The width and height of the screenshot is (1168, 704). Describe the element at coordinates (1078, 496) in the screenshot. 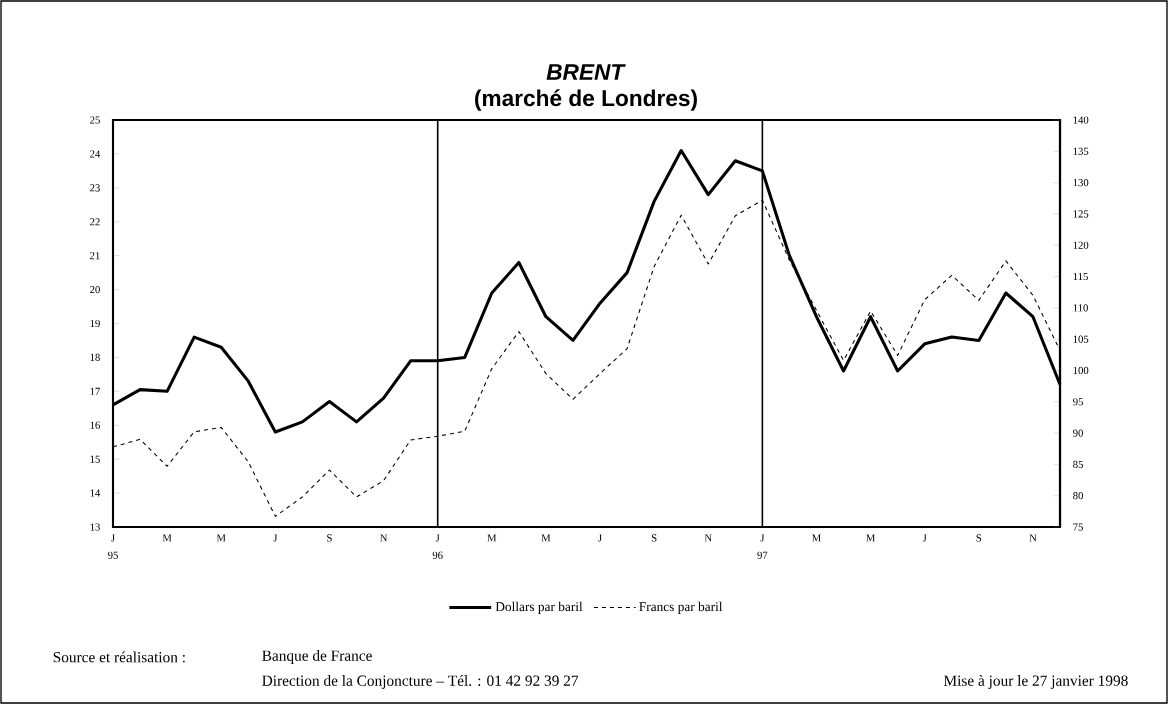

I see `y2-tick-label: 80` at that location.